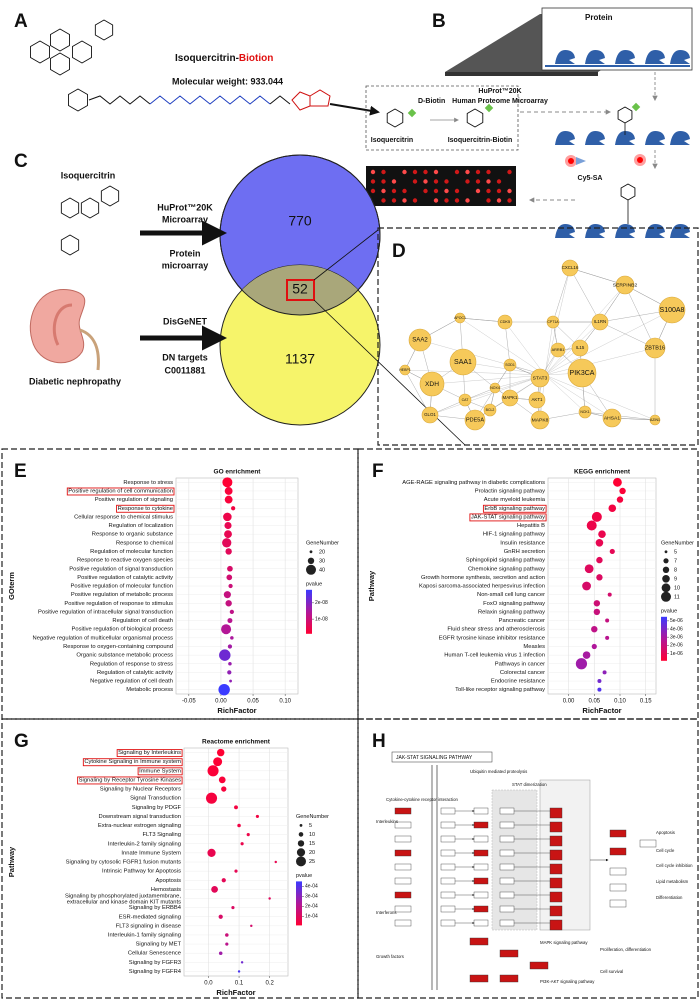 This screenshot has height=1005, width=700. What do you see at coordinates (602, 472) in the screenshot?
I see `chart-title: KEGG enrichment` at bounding box center [602, 472].